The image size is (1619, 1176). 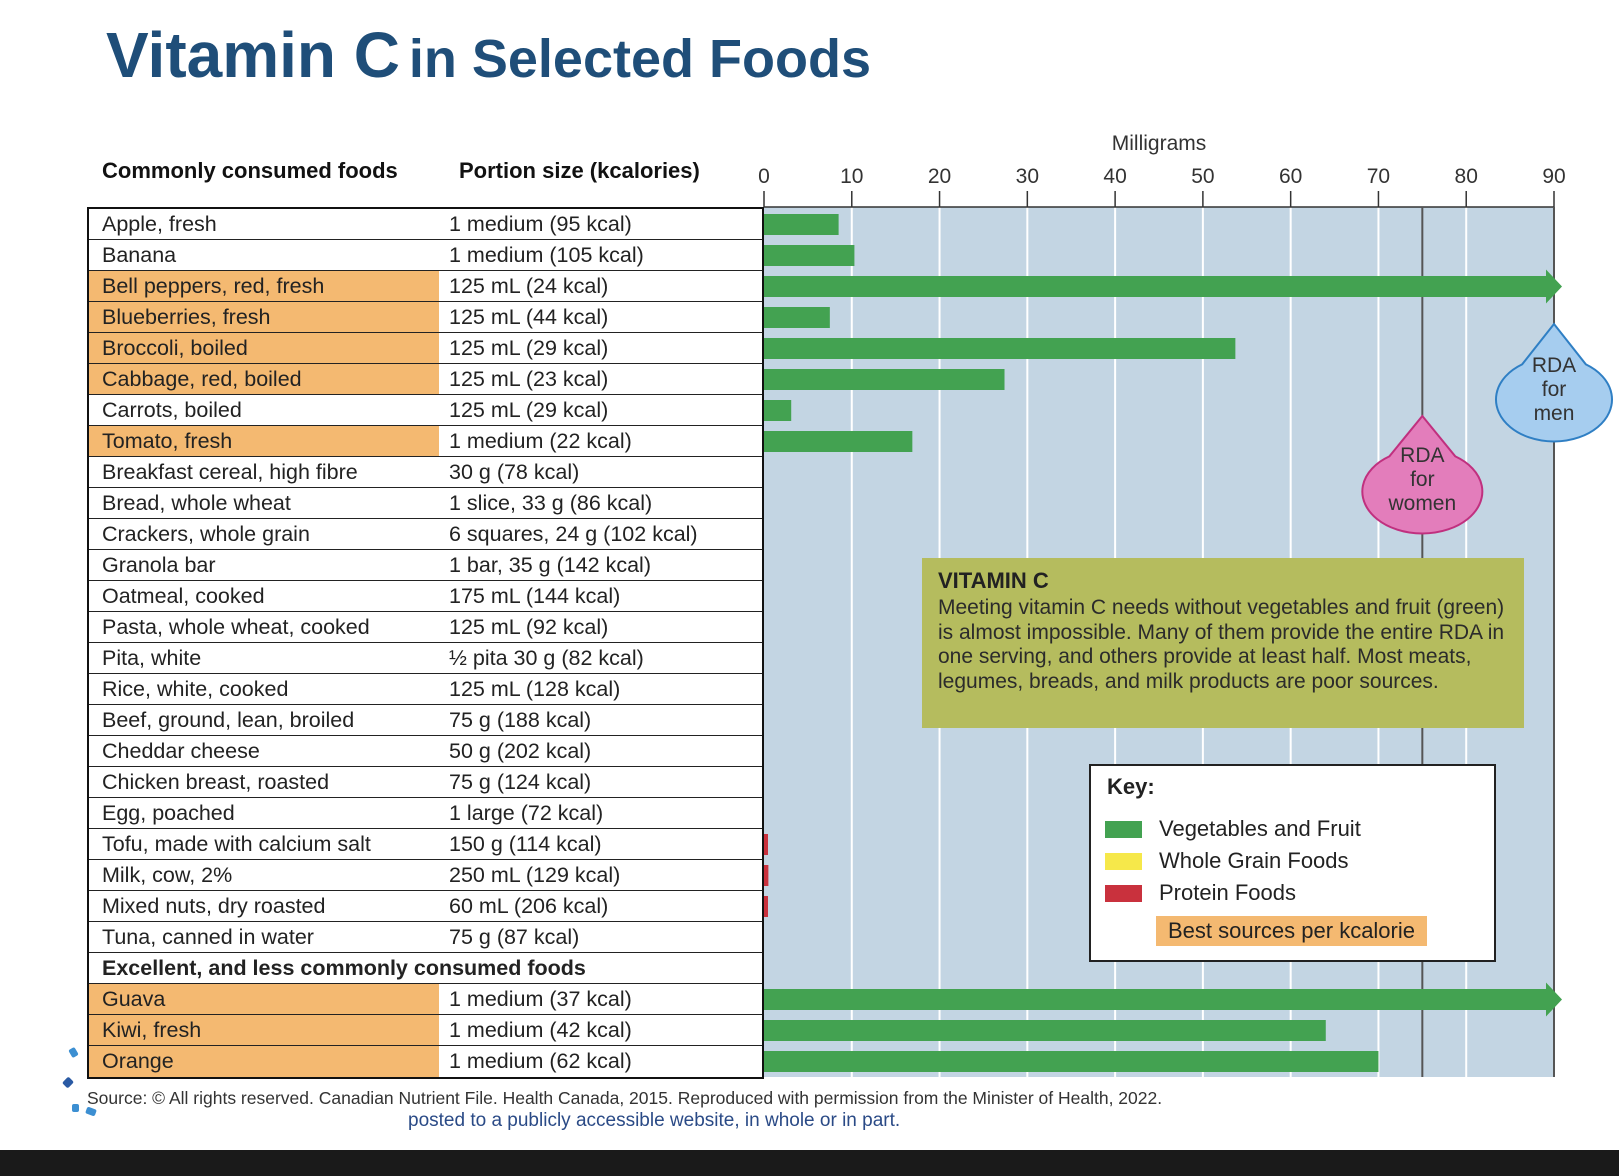 I want to click on page-title: Vitamin C in Selected Foods, so click(x=488, y=55).